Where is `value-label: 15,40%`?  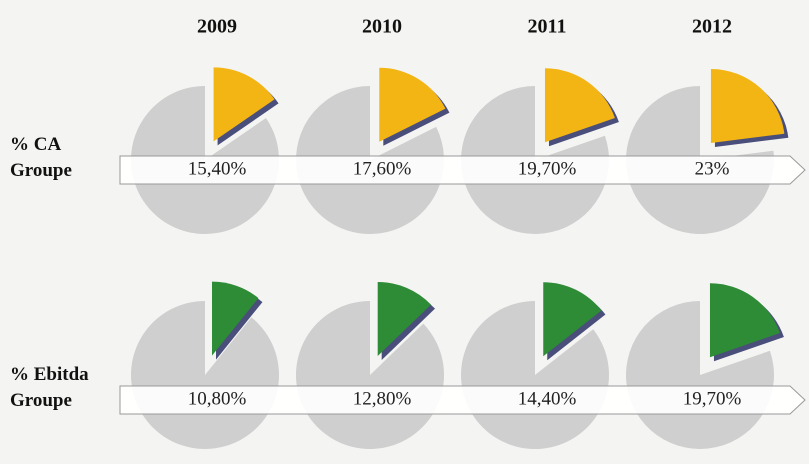 value-label: 15,40% is located at coordinates (217, 168).